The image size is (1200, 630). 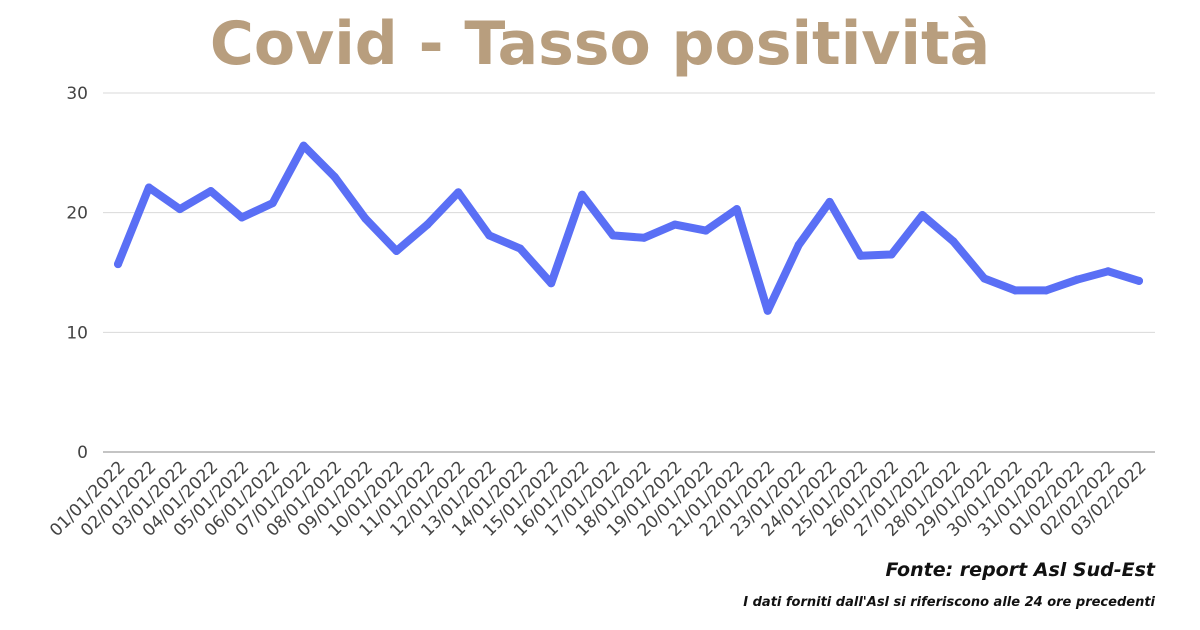 I want to click on y-tick-label: 0, so click(x=82, y=453).